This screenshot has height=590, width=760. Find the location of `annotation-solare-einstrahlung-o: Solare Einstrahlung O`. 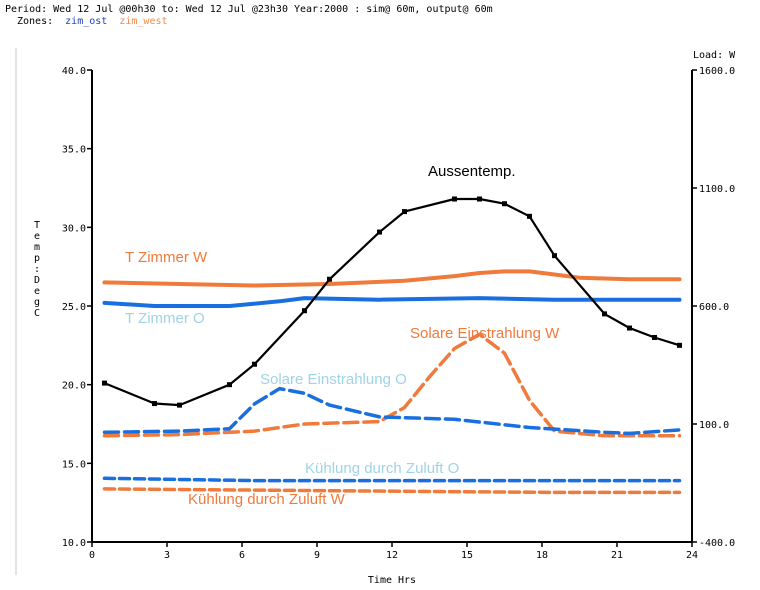

annotation-solare-einstrahlung-o: Solare Einstrahlung O is located at coordinates (333, 379).